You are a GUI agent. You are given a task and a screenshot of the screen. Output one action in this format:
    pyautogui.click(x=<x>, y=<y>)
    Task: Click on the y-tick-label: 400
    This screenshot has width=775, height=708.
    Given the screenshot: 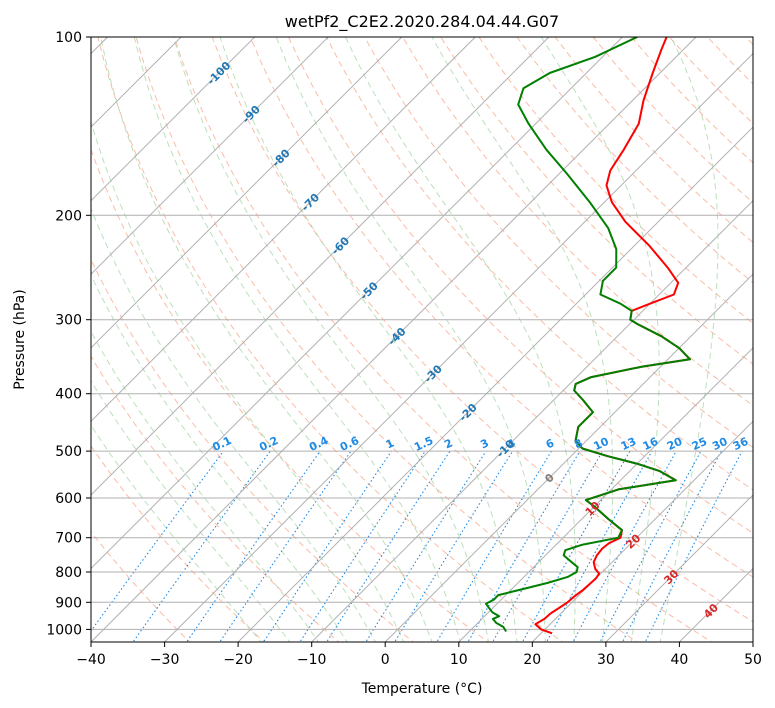 What is the action you would take?
    pyautogui.click(x=68, y=395)
    